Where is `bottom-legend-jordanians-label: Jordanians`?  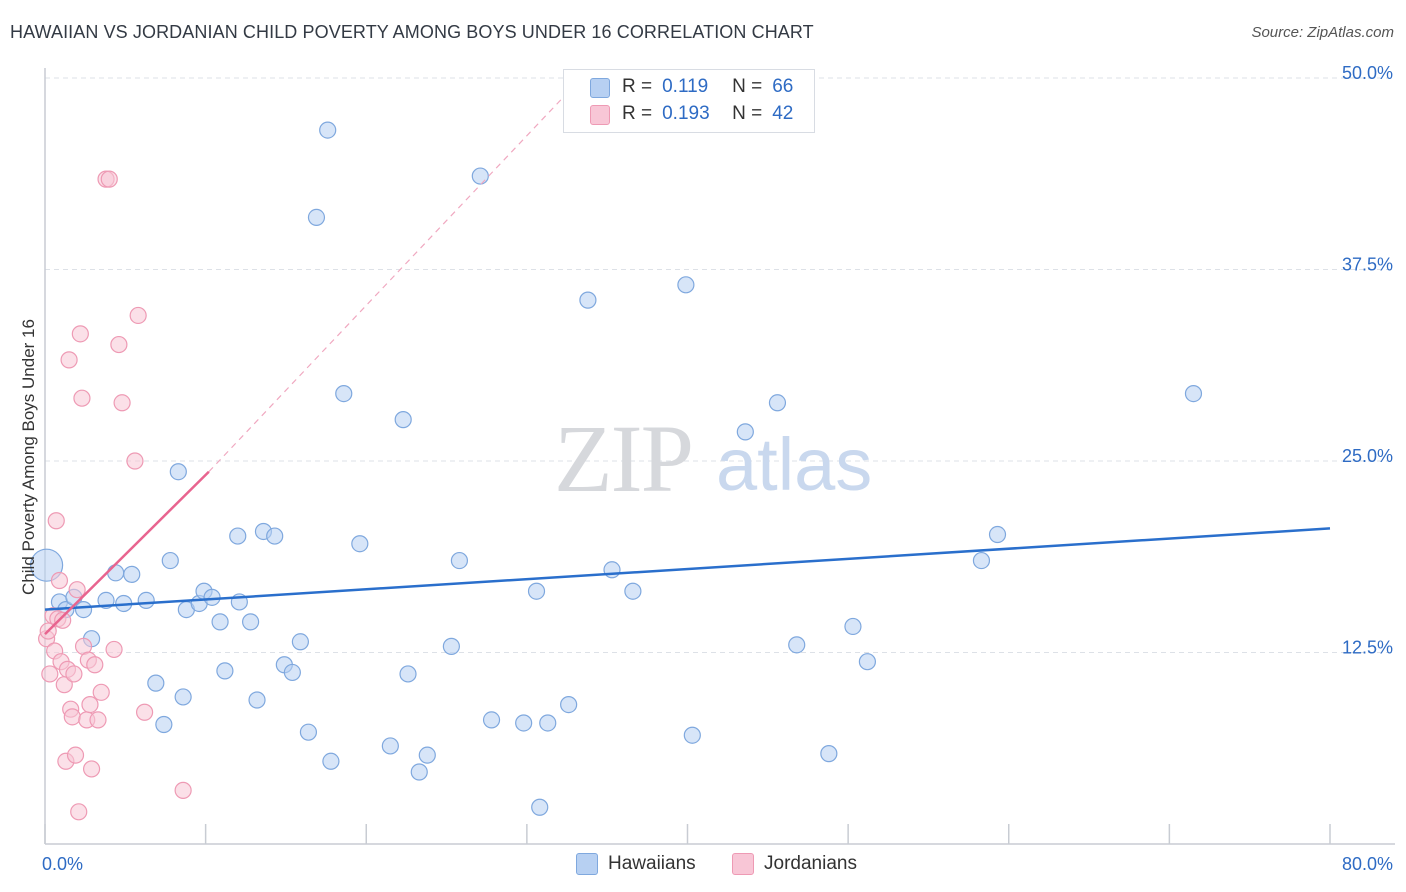 bottom-legend-jordanians-label: Jordanians is located at coordinates (810, 863).